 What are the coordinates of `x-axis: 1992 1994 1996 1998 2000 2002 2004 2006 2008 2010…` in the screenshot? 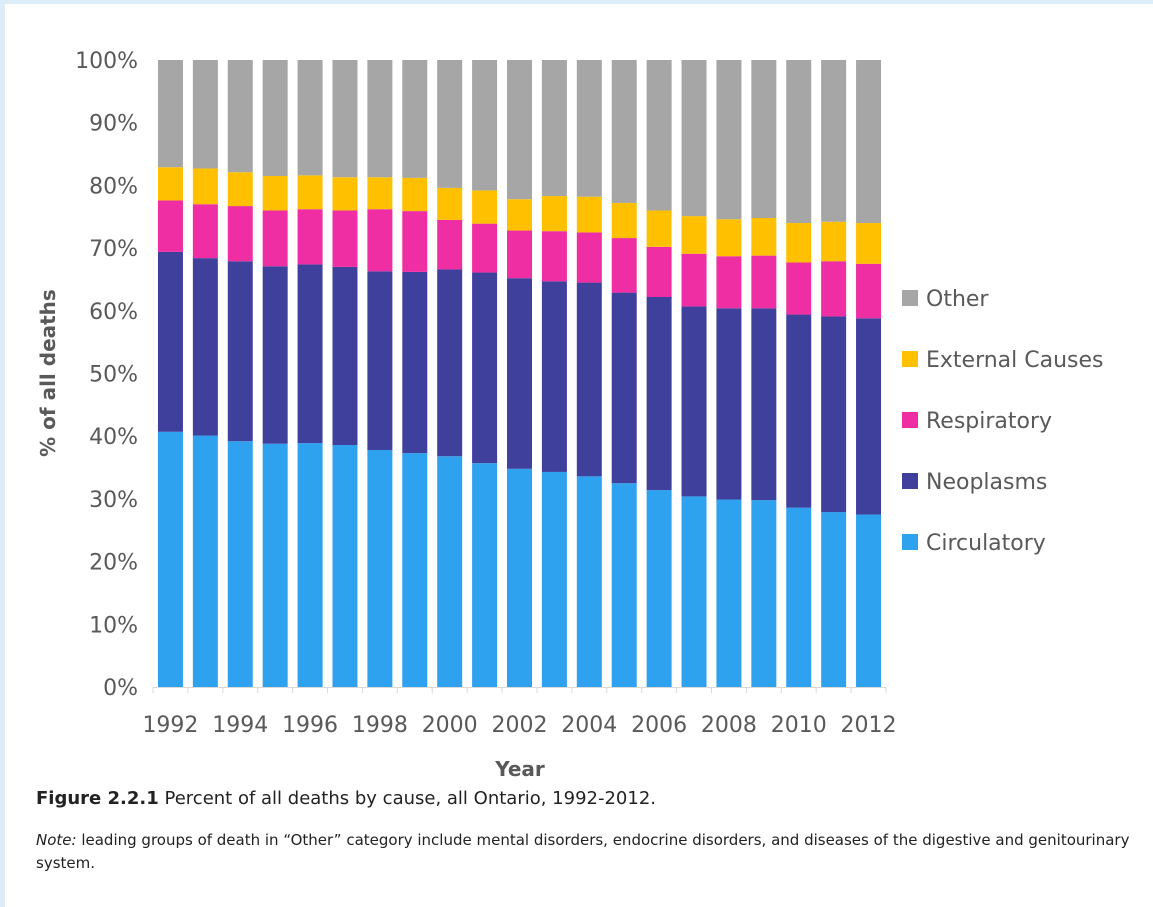 It's located at (519, 712).